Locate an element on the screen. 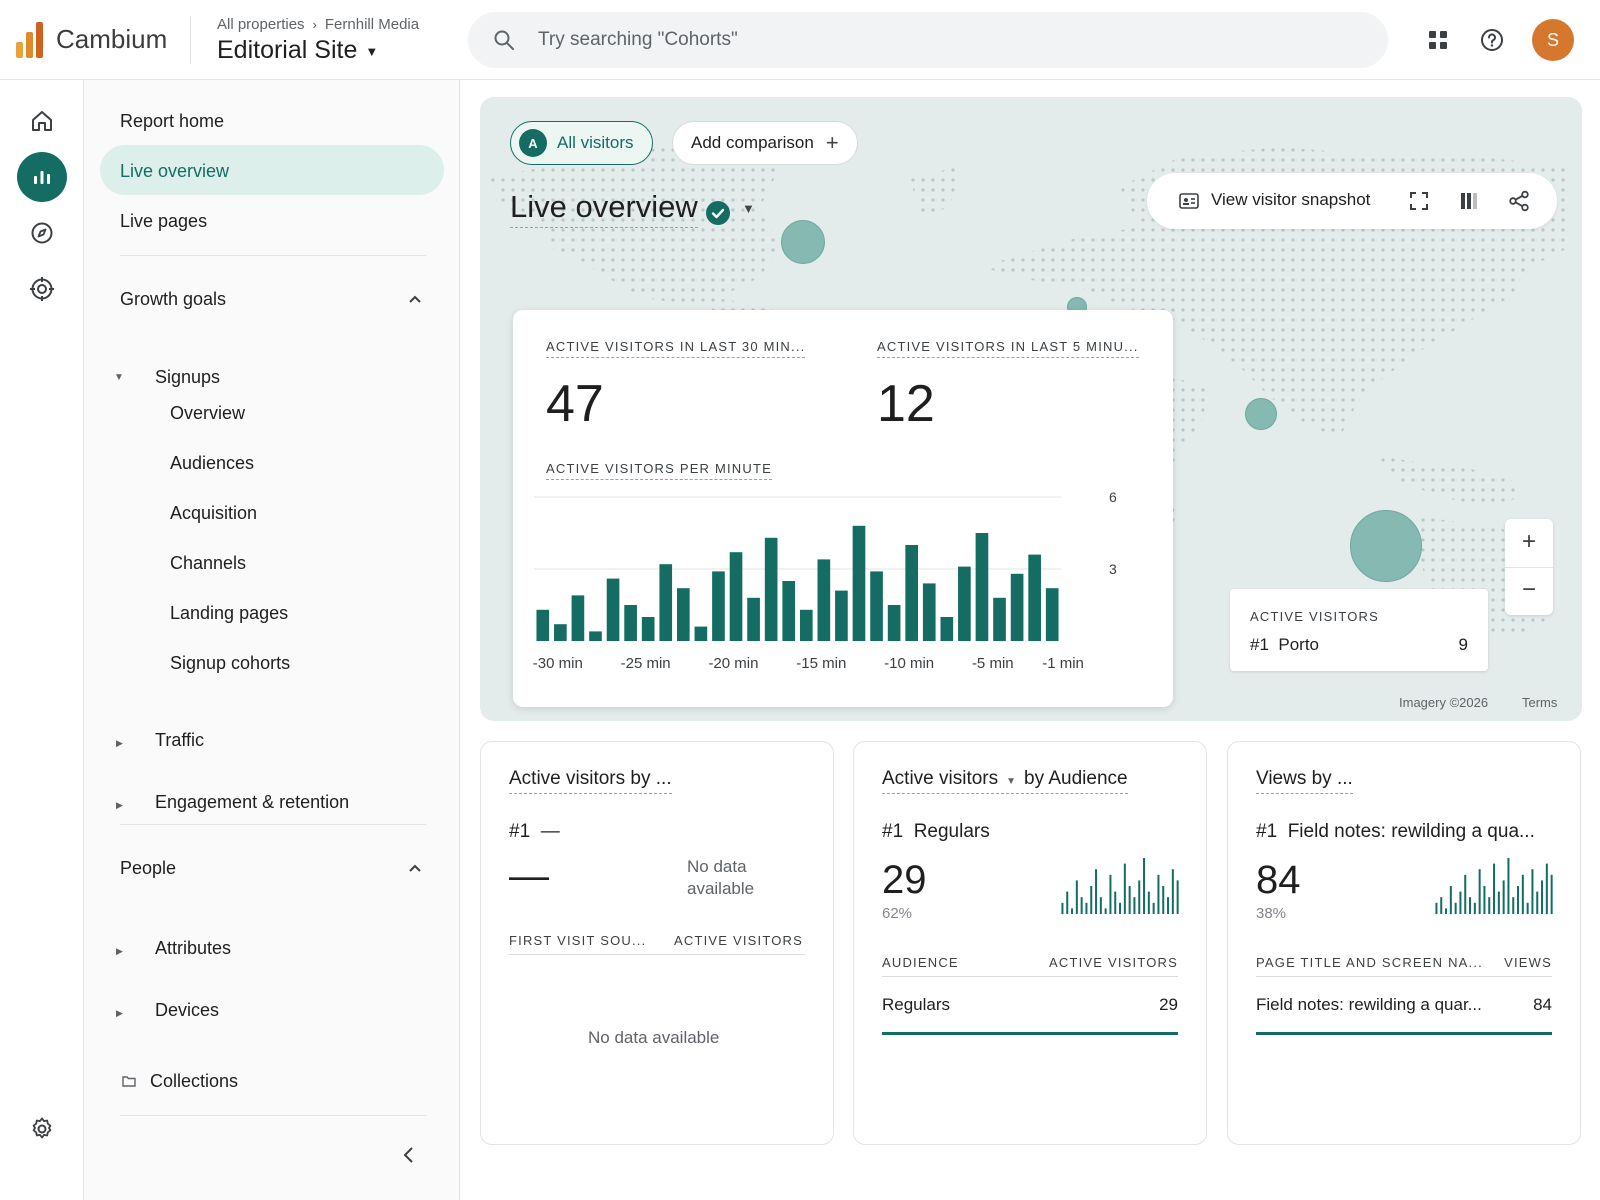  nav-growth-goals: Growth goals is located at coordinates (173, 299).